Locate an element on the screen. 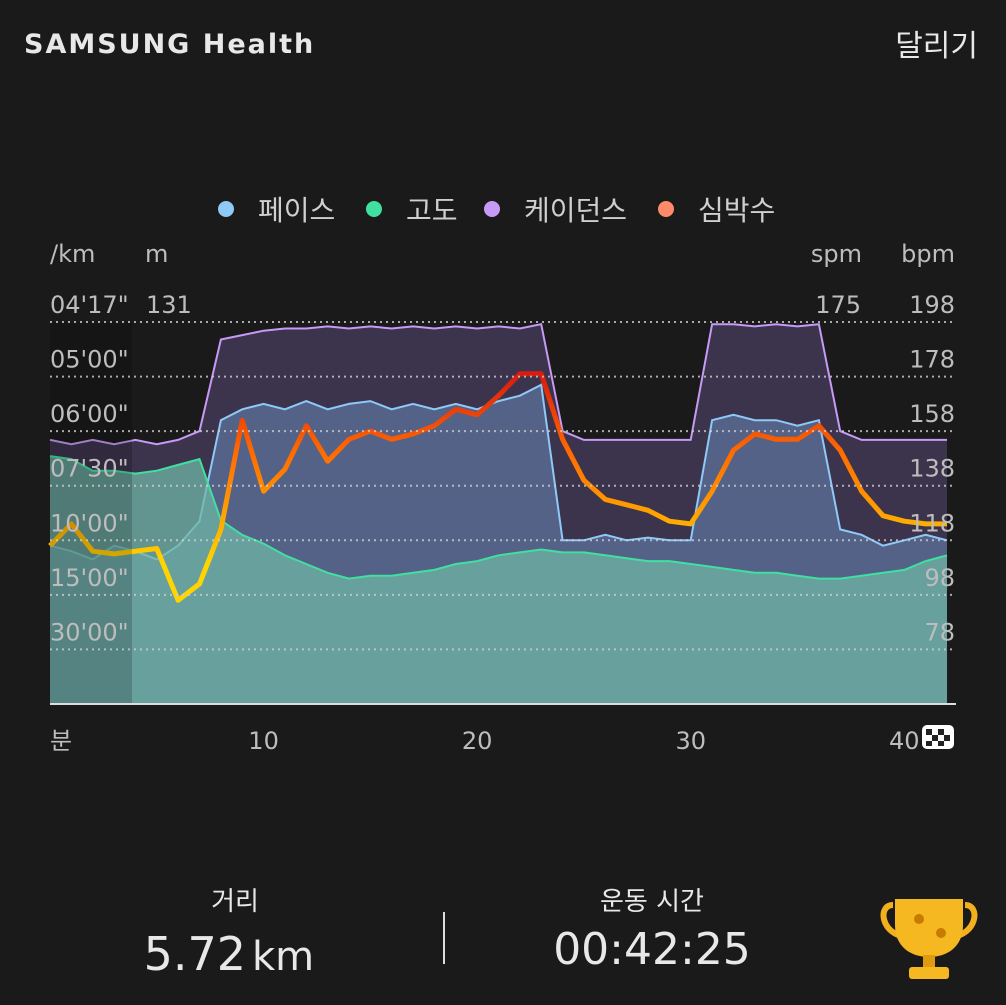  y2-tick-label: 78 is located at coordinates (939, 632).